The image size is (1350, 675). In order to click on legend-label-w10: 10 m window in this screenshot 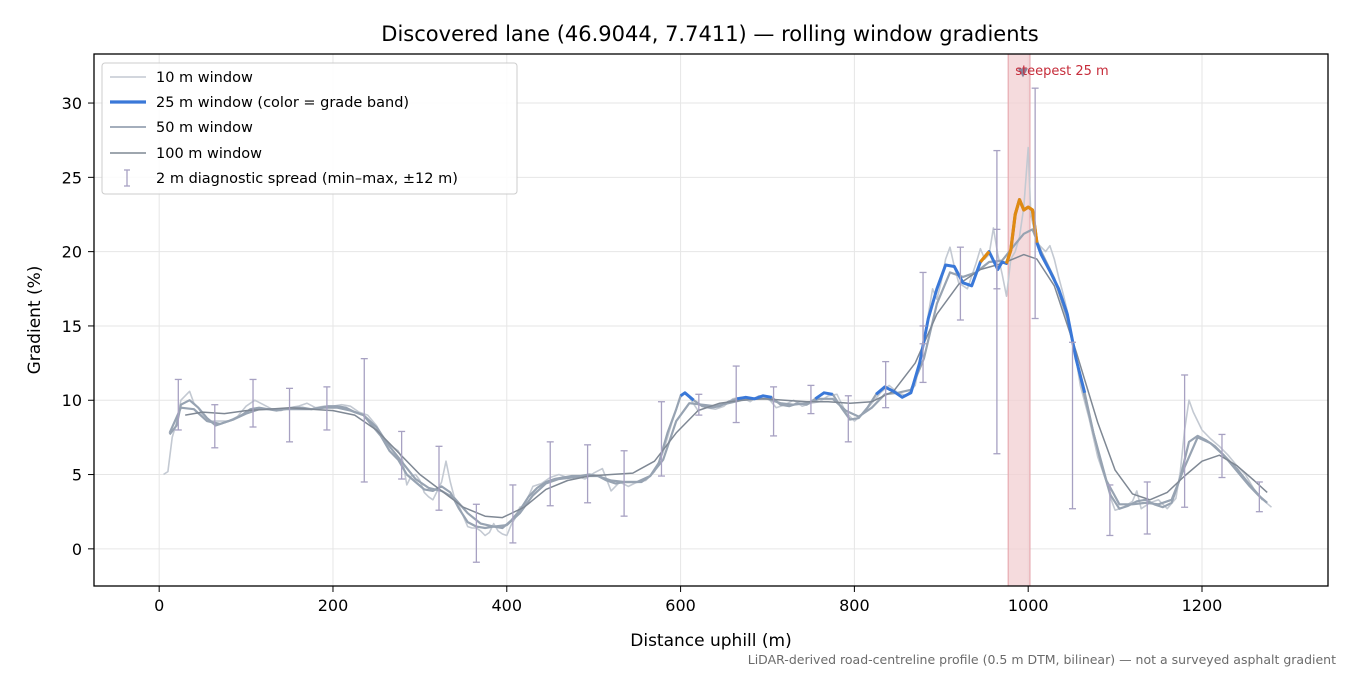, I will do `click(204, 78)`.